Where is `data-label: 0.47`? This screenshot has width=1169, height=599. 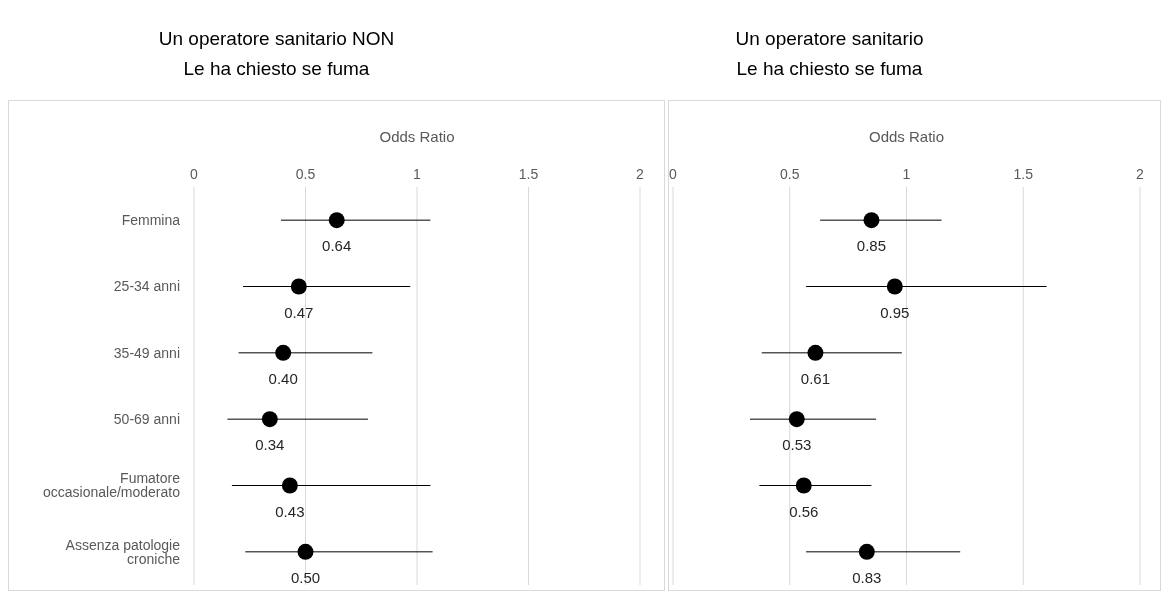 data-label: 0.47 is located at coordinates (299, 312).